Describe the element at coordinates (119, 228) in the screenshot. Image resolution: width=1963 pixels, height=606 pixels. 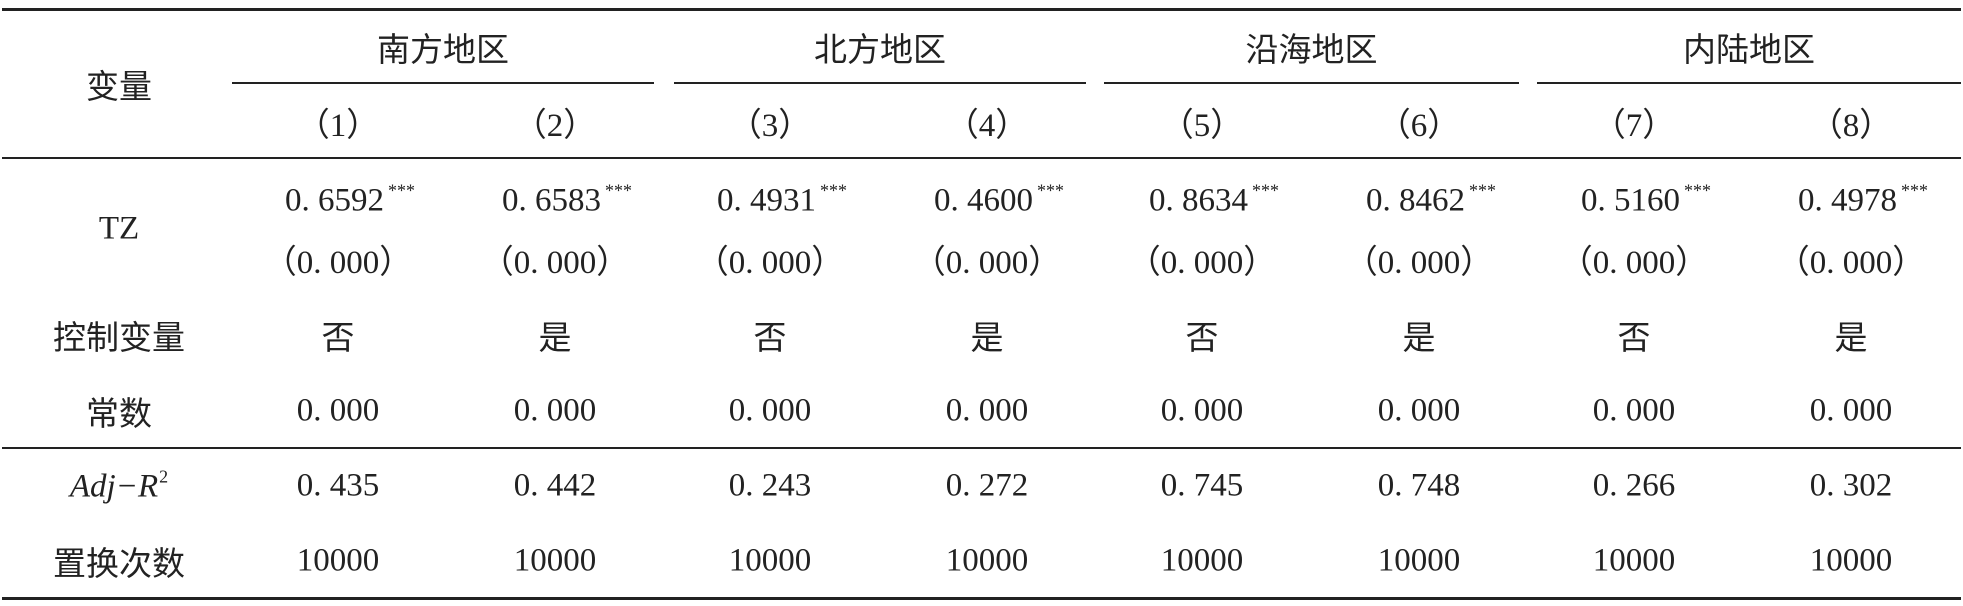
I see `row-label: TZ` at that location.